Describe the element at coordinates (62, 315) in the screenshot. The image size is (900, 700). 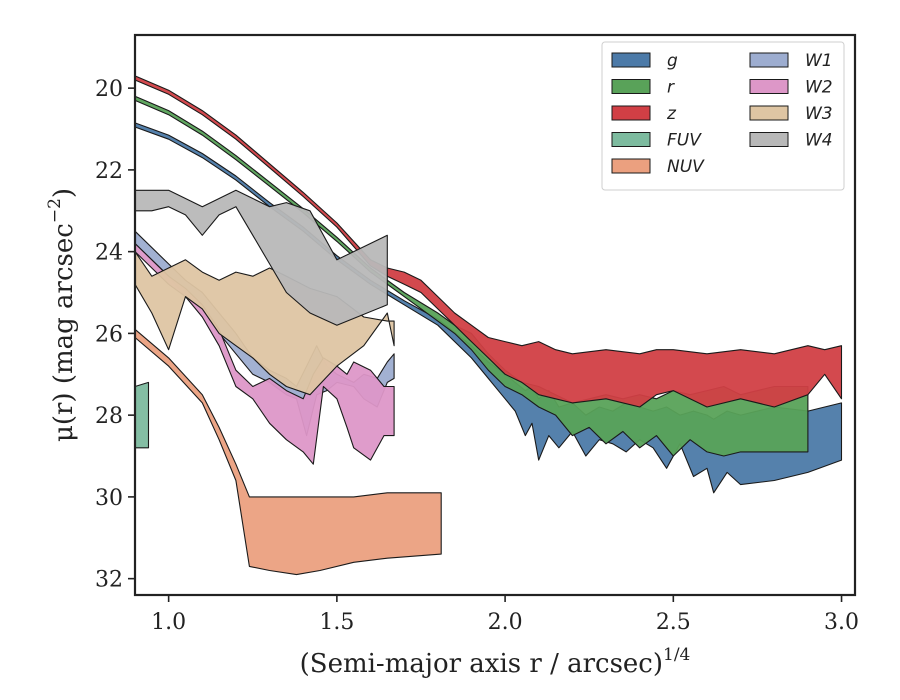
I see `y-axis-label: μ(r) (mag arcsec−2)` at that location.